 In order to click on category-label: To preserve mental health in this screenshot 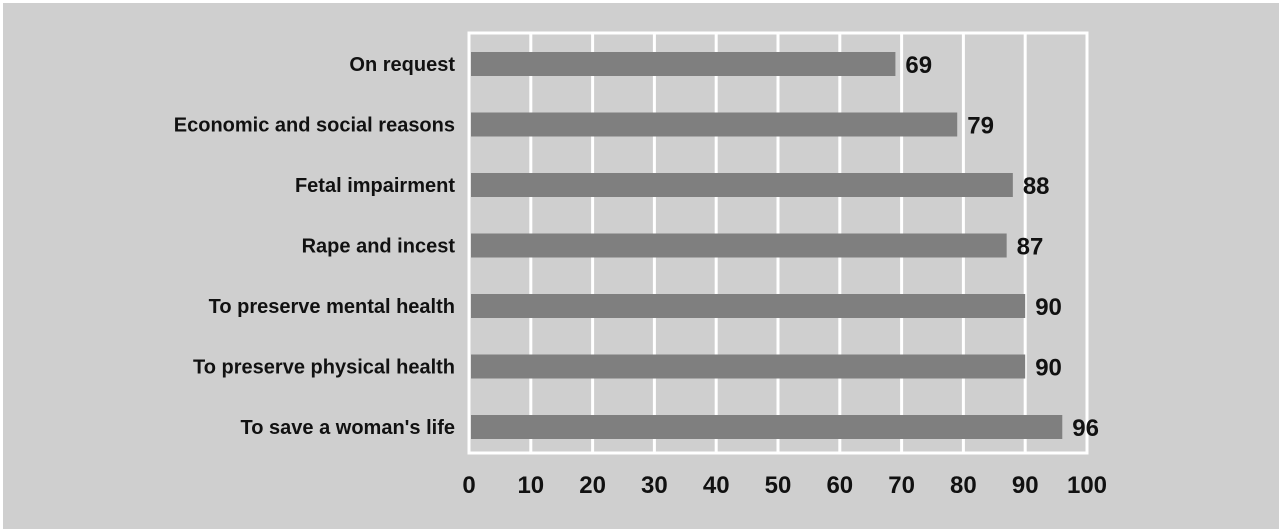, I will do `click(332, 307)`.